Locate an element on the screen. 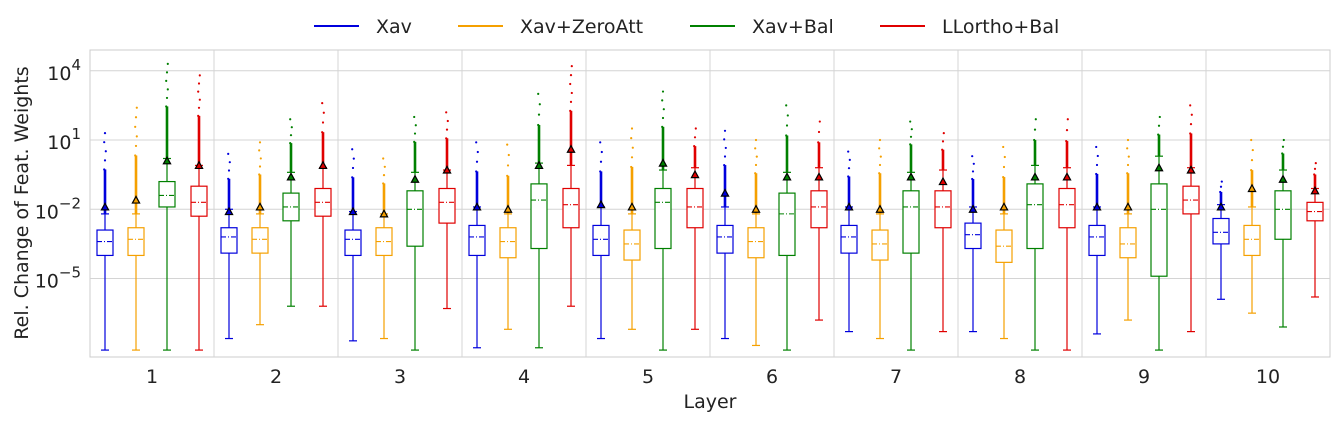 This screenshot has width=1339, height=421. y-tick-exponent: 1 is located at coordinates (76, 134).